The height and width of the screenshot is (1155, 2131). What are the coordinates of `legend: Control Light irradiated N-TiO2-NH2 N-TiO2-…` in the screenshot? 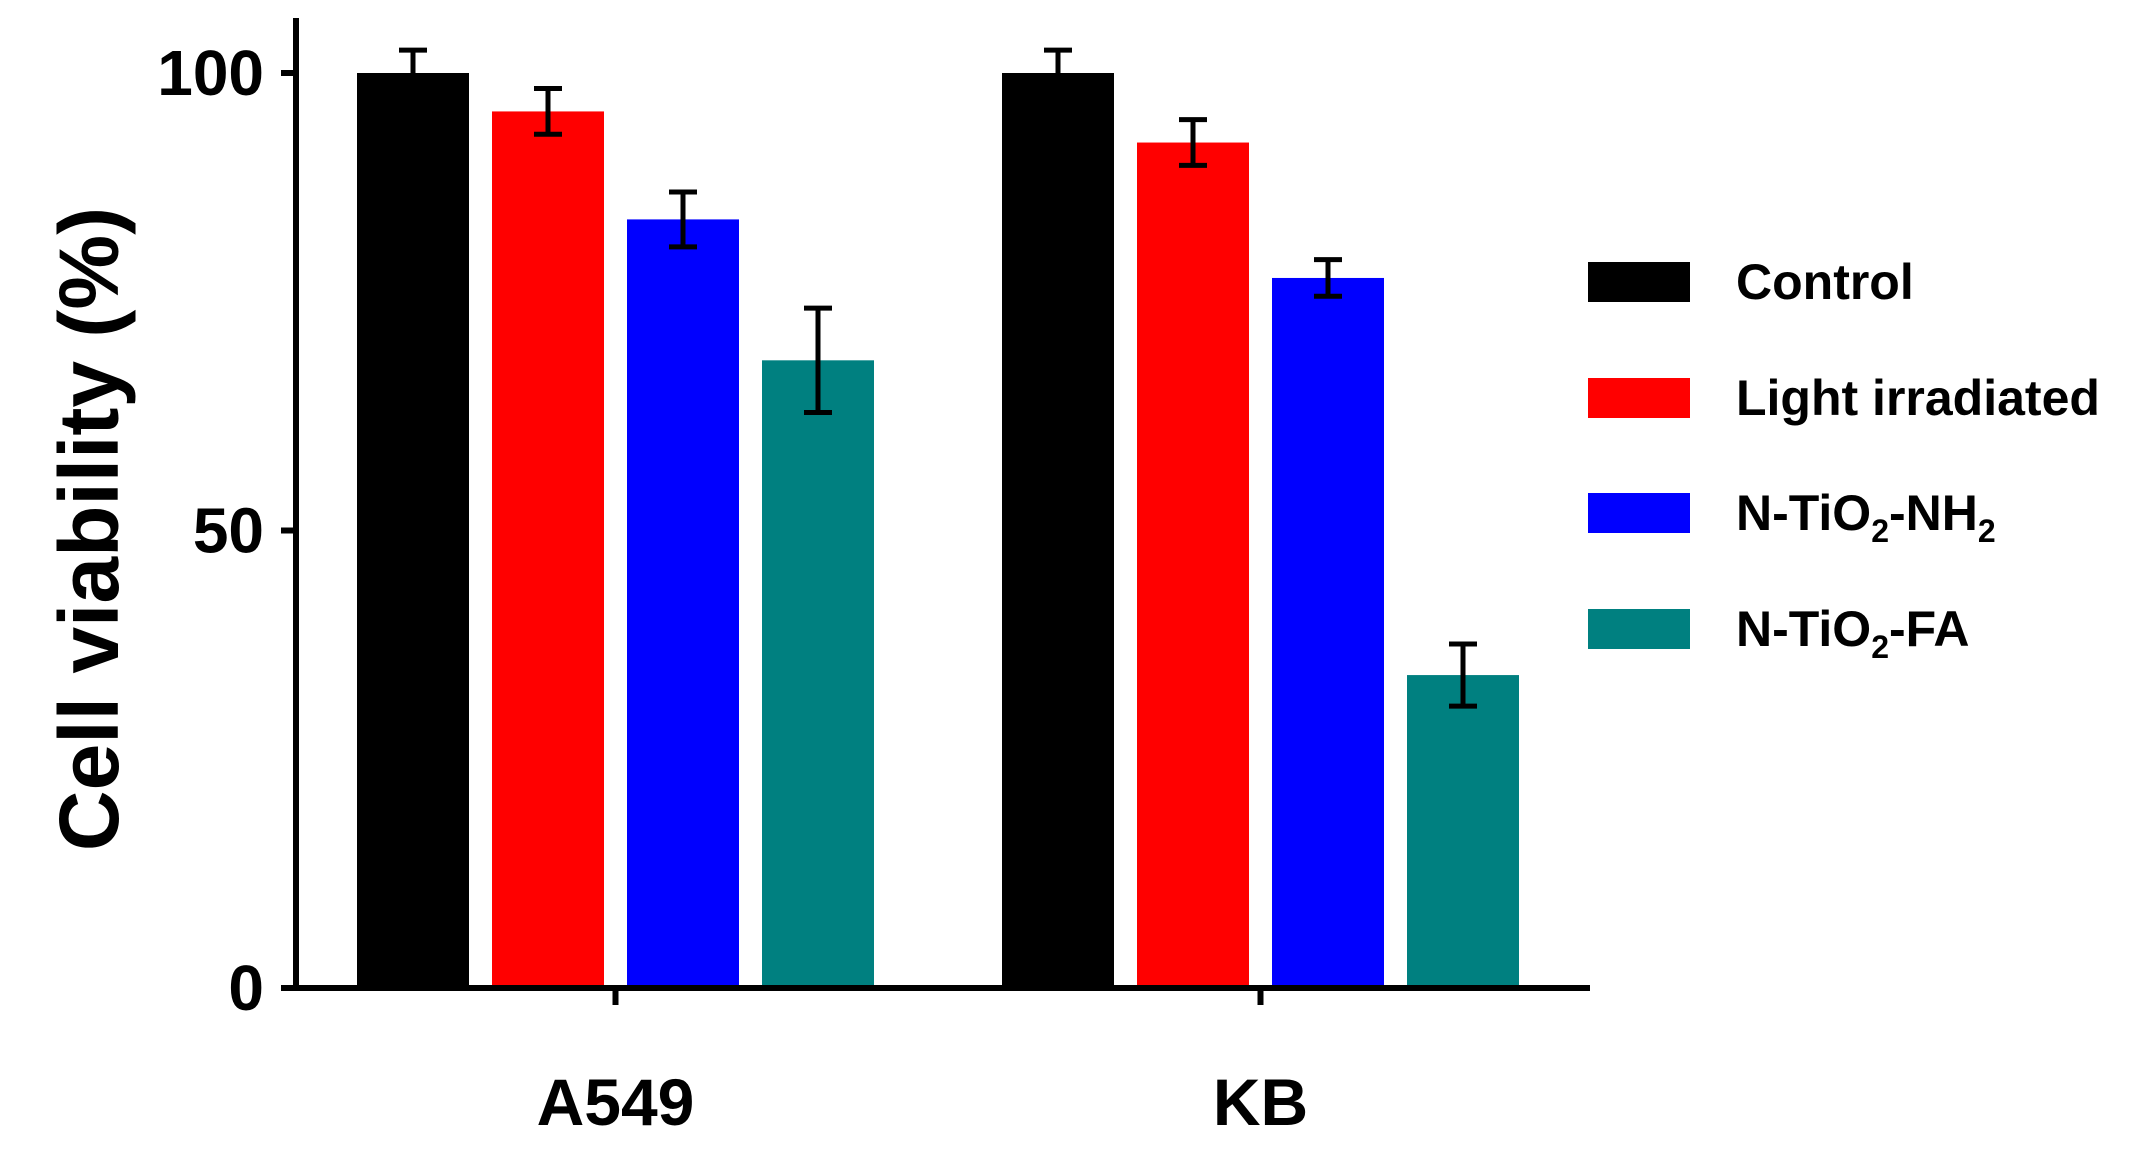 It's located at (1844, 459).